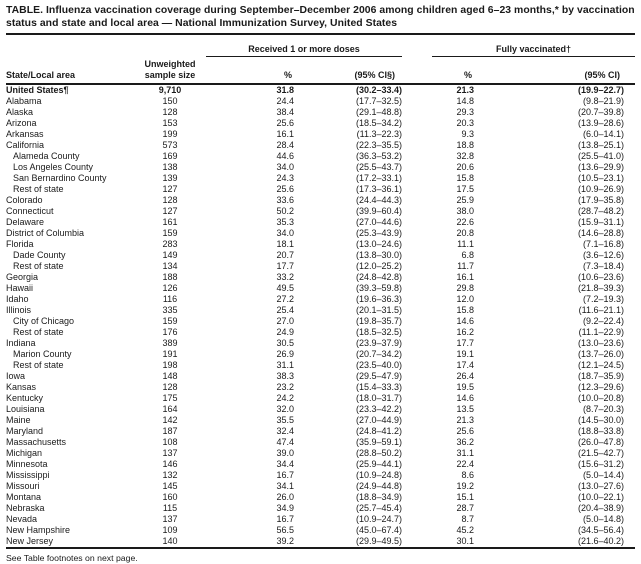 The width and height of the screenshot is (641, 564). I want to click on area-cell: Mississippi, so click(28, 475).